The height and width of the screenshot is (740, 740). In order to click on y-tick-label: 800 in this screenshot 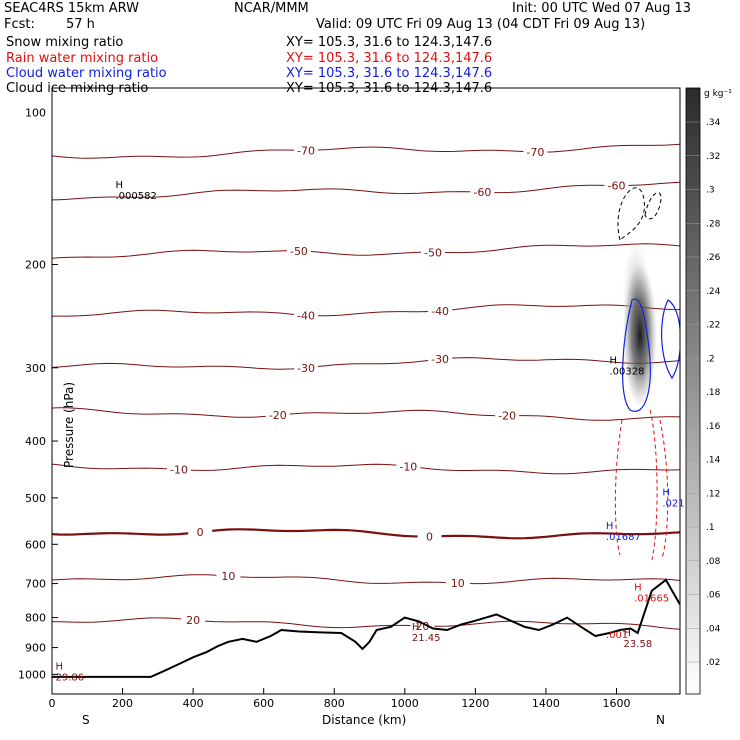, I will do `click(35, 618)`.